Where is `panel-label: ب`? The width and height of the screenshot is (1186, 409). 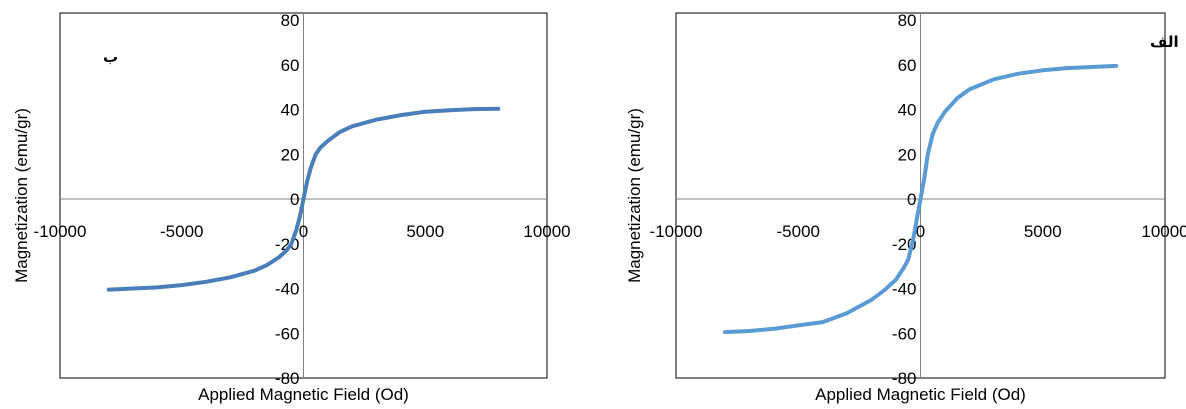 panel-label: ب is located at coordinates (110, 57).